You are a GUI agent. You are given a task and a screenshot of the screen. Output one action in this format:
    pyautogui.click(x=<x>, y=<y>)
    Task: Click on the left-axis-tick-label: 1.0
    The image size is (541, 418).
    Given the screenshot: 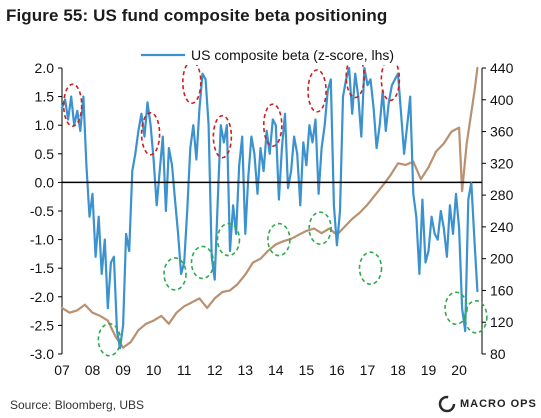 What is the action you would take?
    pyautogui.click(x=45, y=125)
    